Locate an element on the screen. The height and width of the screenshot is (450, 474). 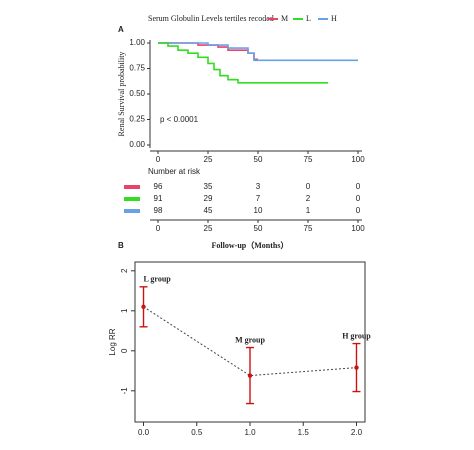
table-title: Number at risk is located at coordinates (174, 171).